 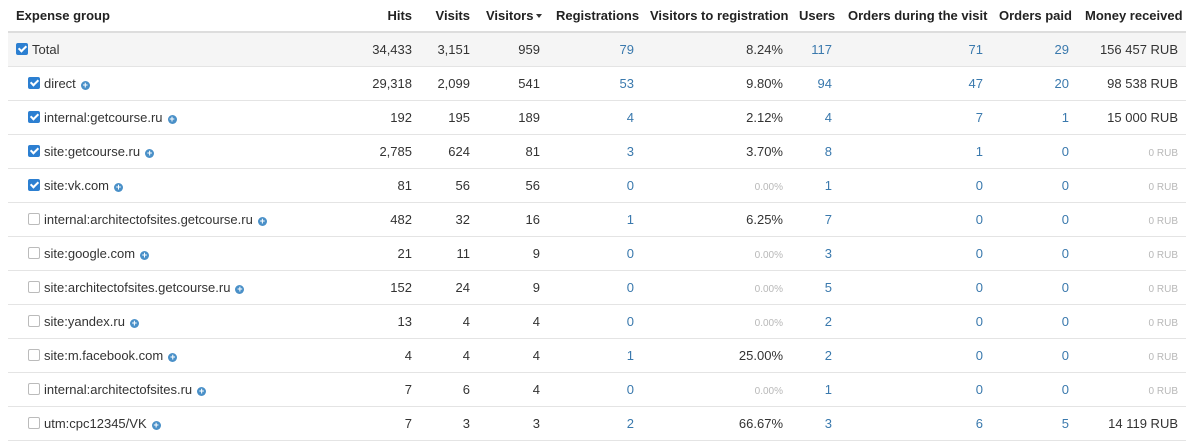 What do you see at coordinates (716, 16) in the screenshot?
I see `col-visitors-to-registration: Visitors to registration` at bounding box center [716, 16].